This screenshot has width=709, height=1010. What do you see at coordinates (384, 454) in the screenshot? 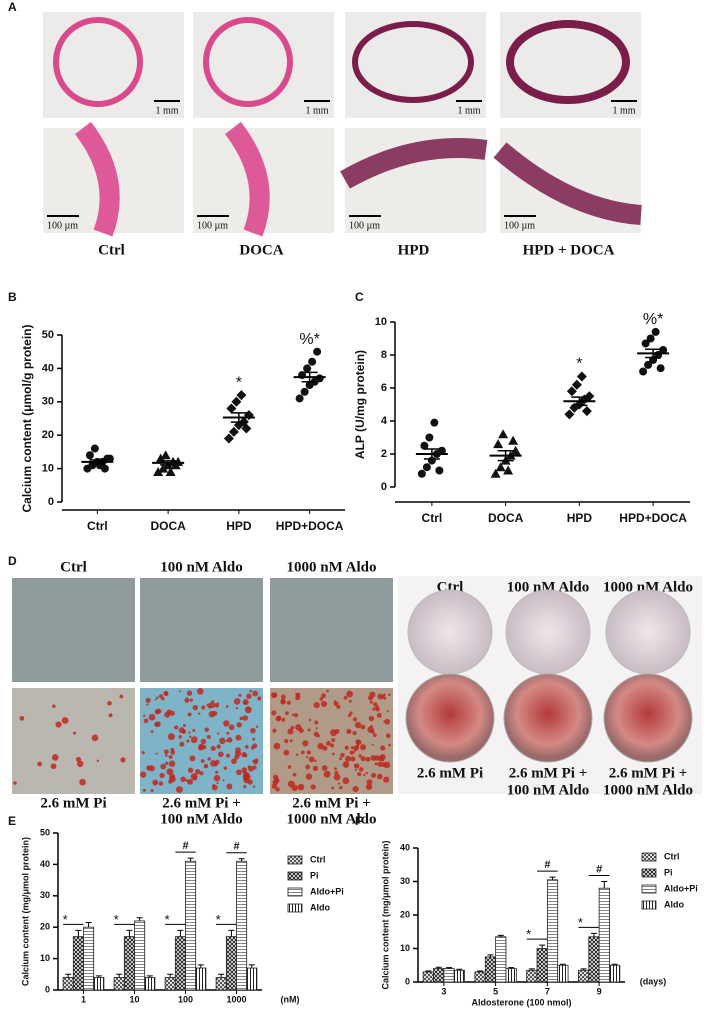
I see `y-tick-label: 2` at bounding box center [384, 454].